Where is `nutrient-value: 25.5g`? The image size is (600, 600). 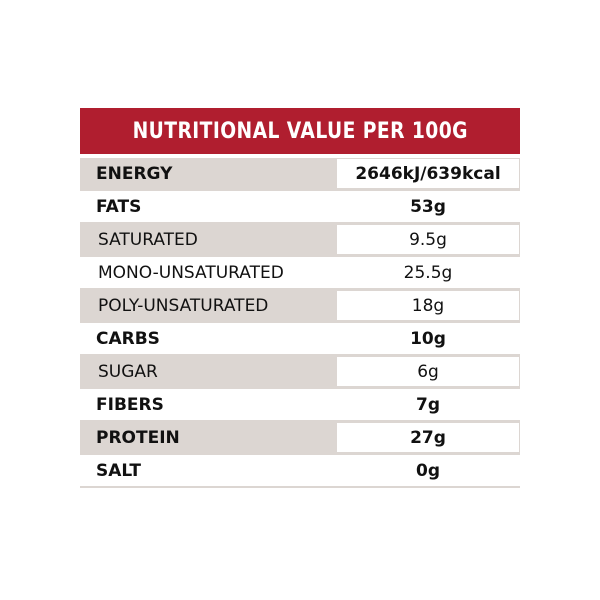 nutrient-value: 25.5g is located at coordinates (428, 272).